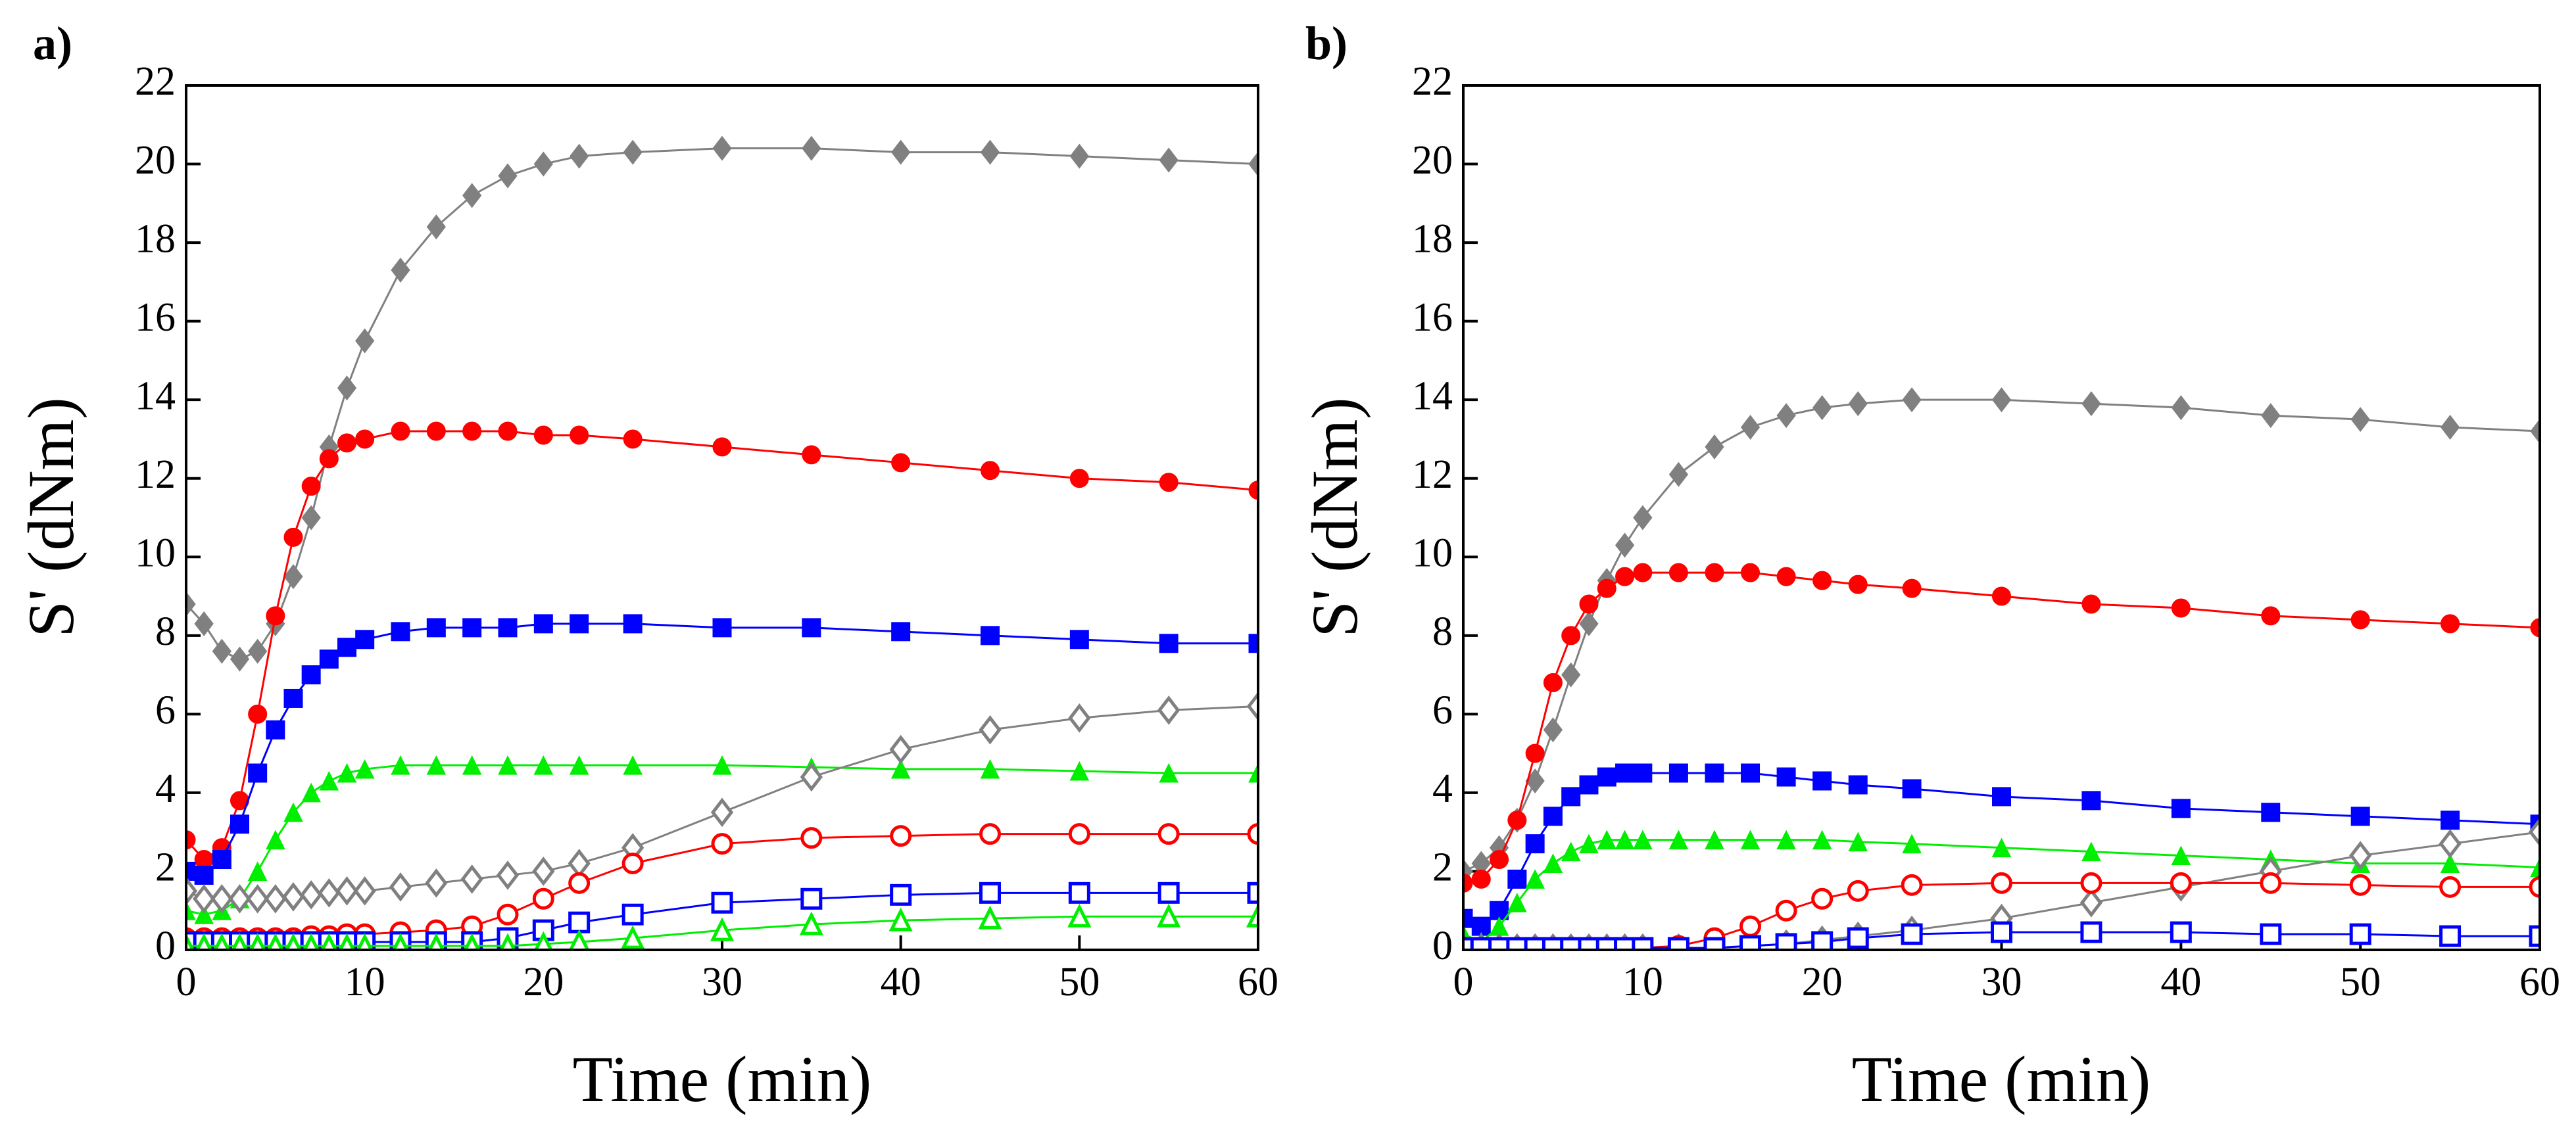 This screenshot has height=1130, width=2576. What do you see at coordinates (1432, 317) in the screenshot?
I see `y-tick-label: 16` at bounding box center [1432, 317].